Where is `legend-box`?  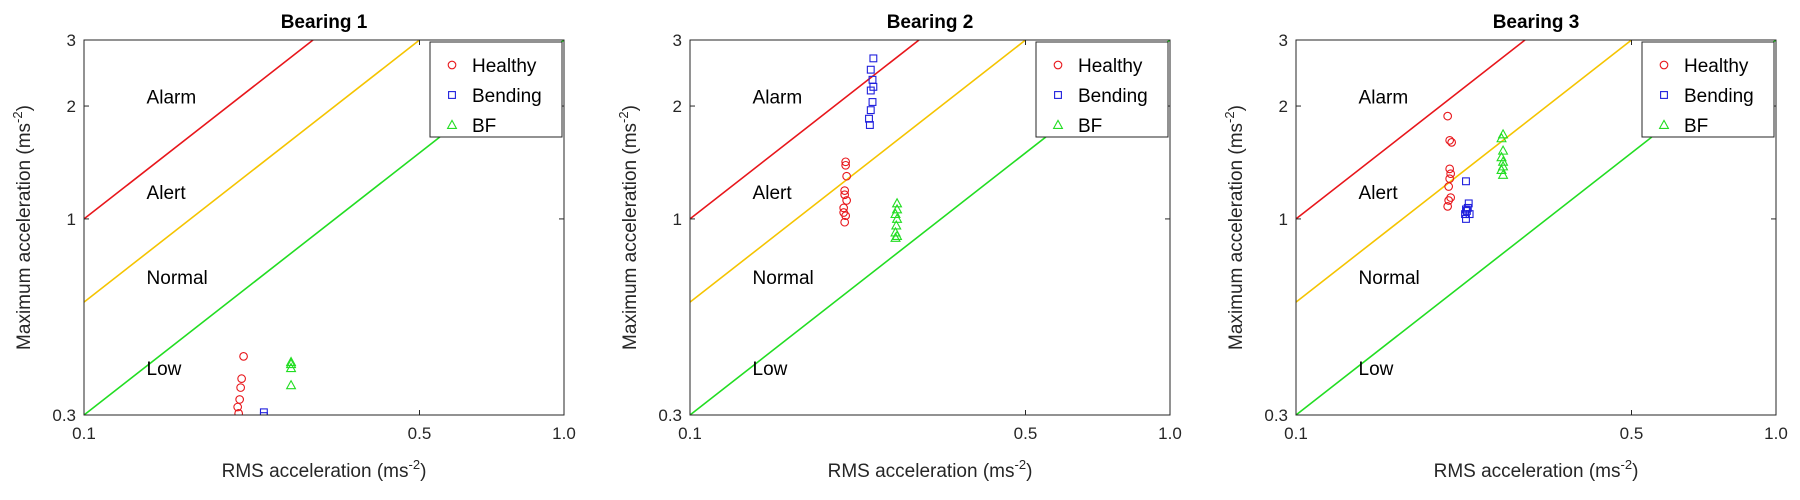
legend-box is located at coordinates (496, 89).